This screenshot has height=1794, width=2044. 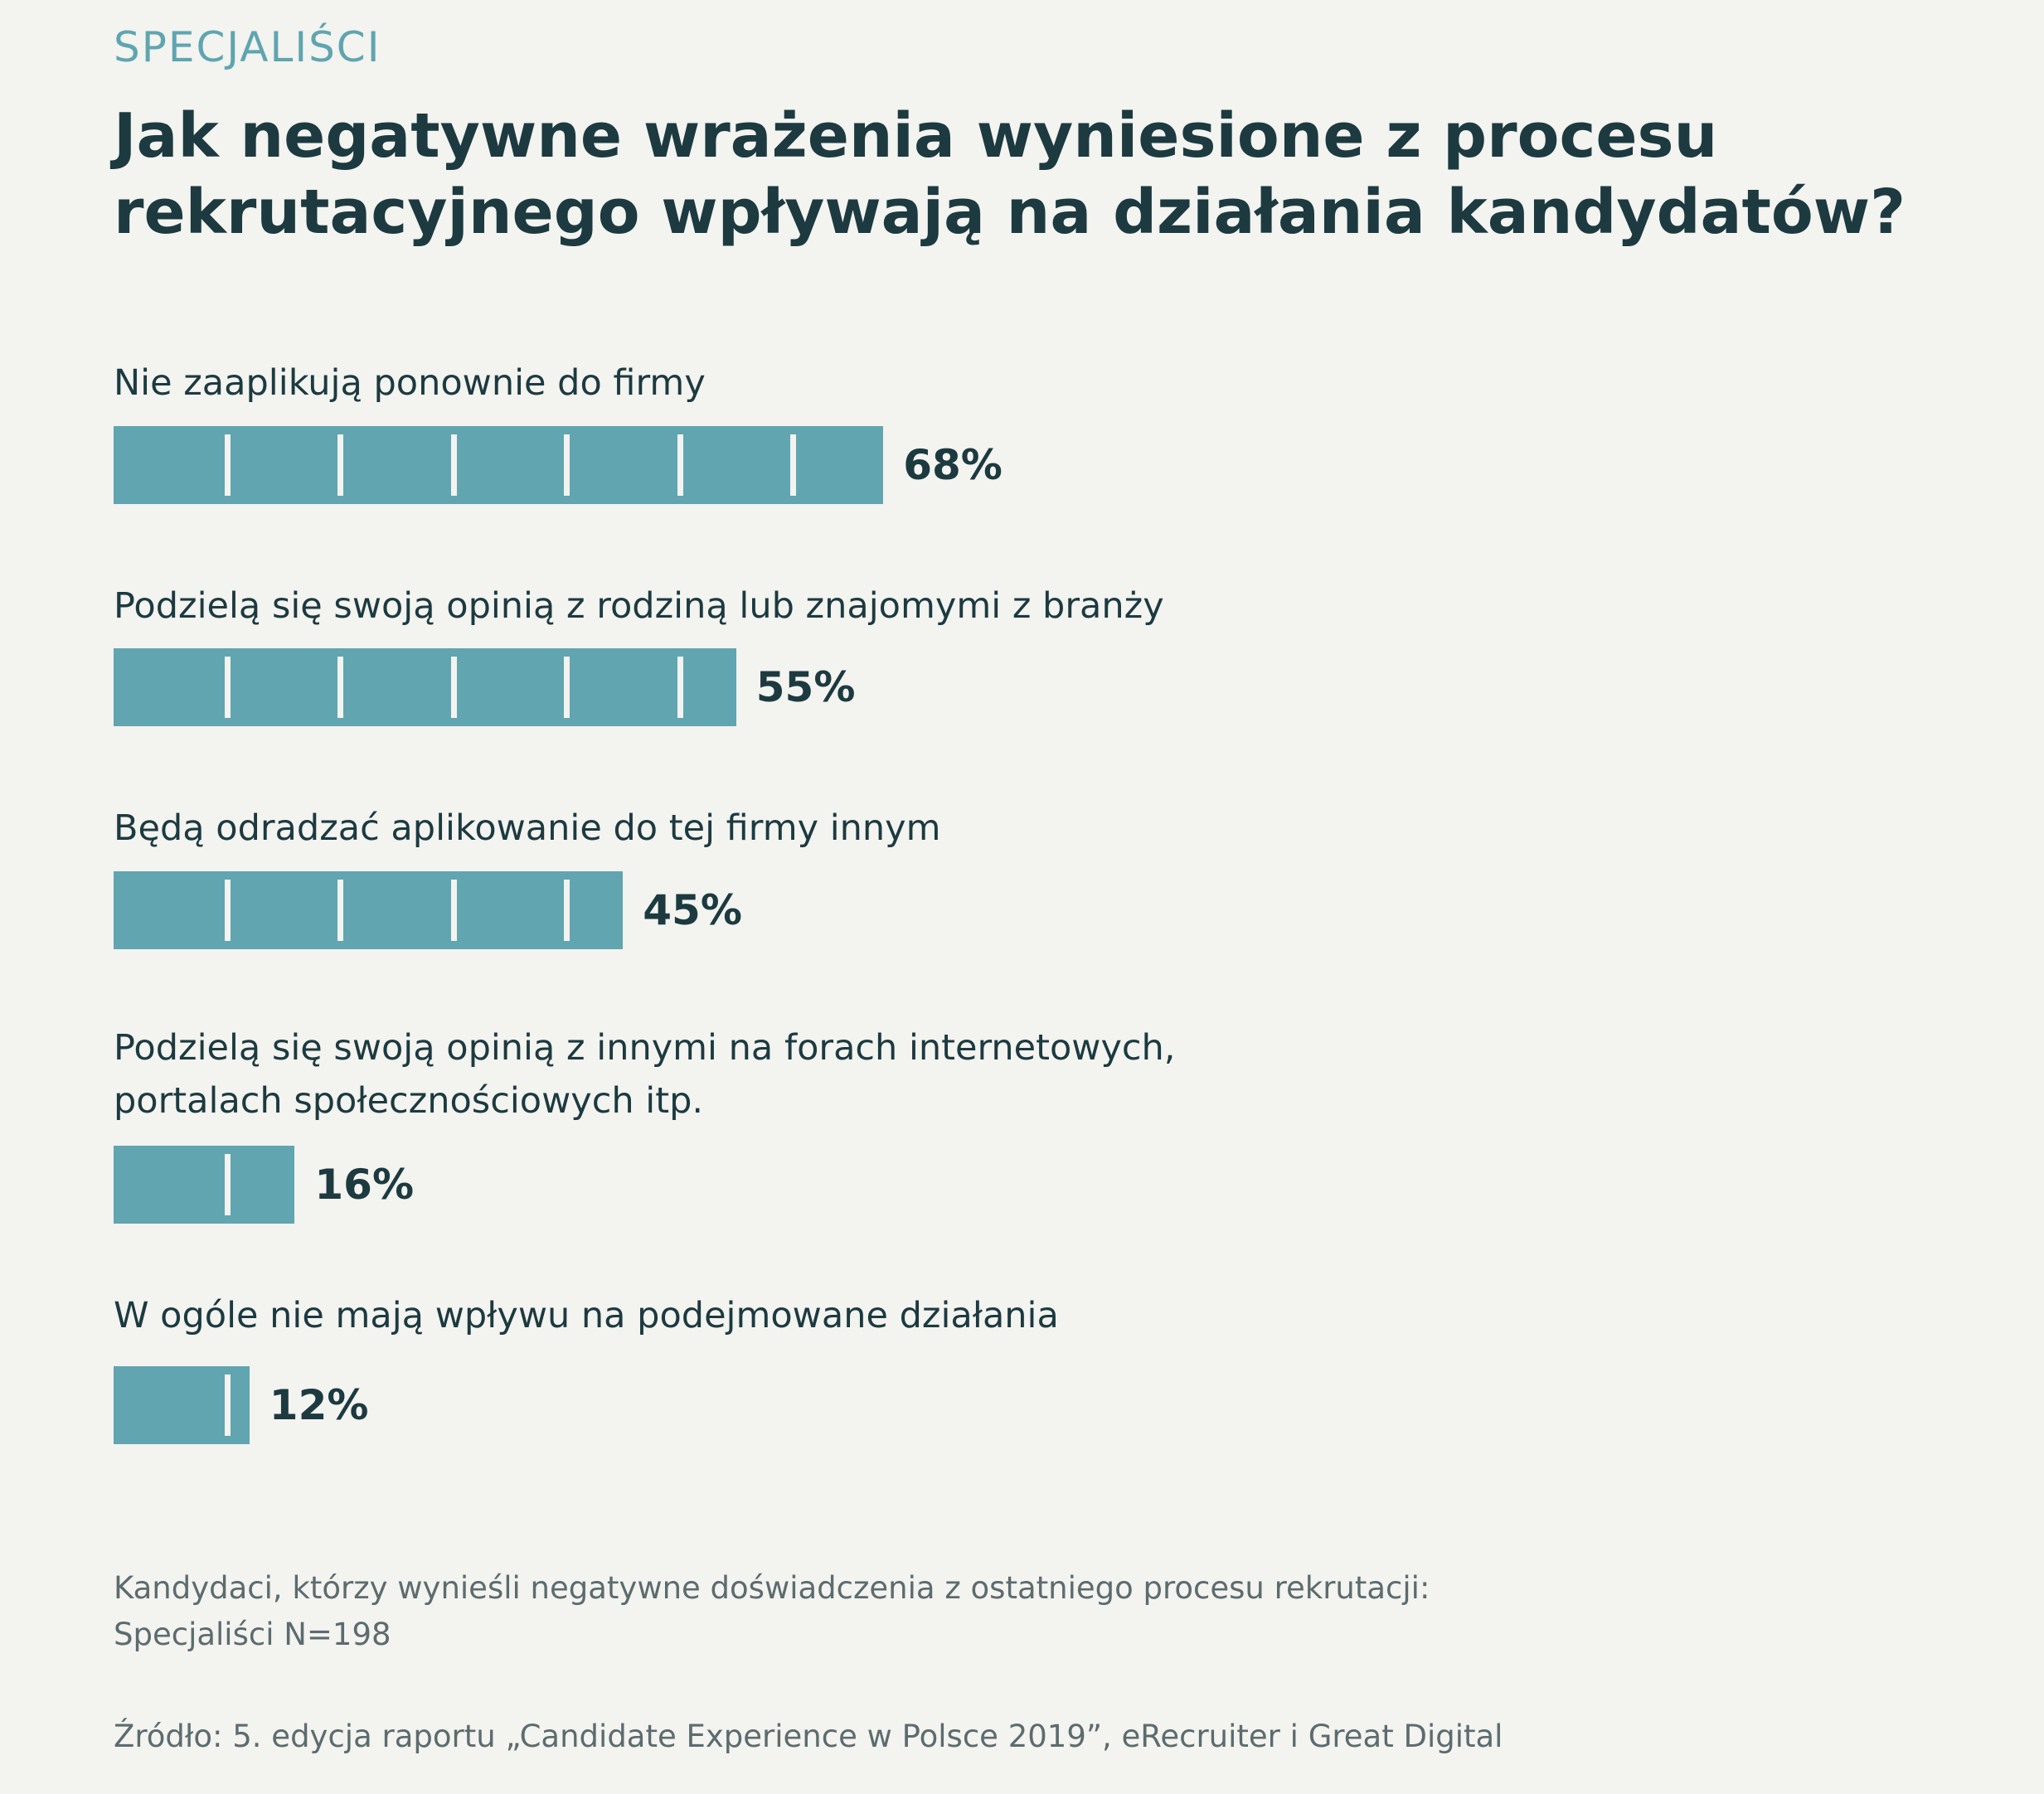 I want to click on category-label-line: Nie zaaplikują ponownie do firmy, so click(x=410, y=383).